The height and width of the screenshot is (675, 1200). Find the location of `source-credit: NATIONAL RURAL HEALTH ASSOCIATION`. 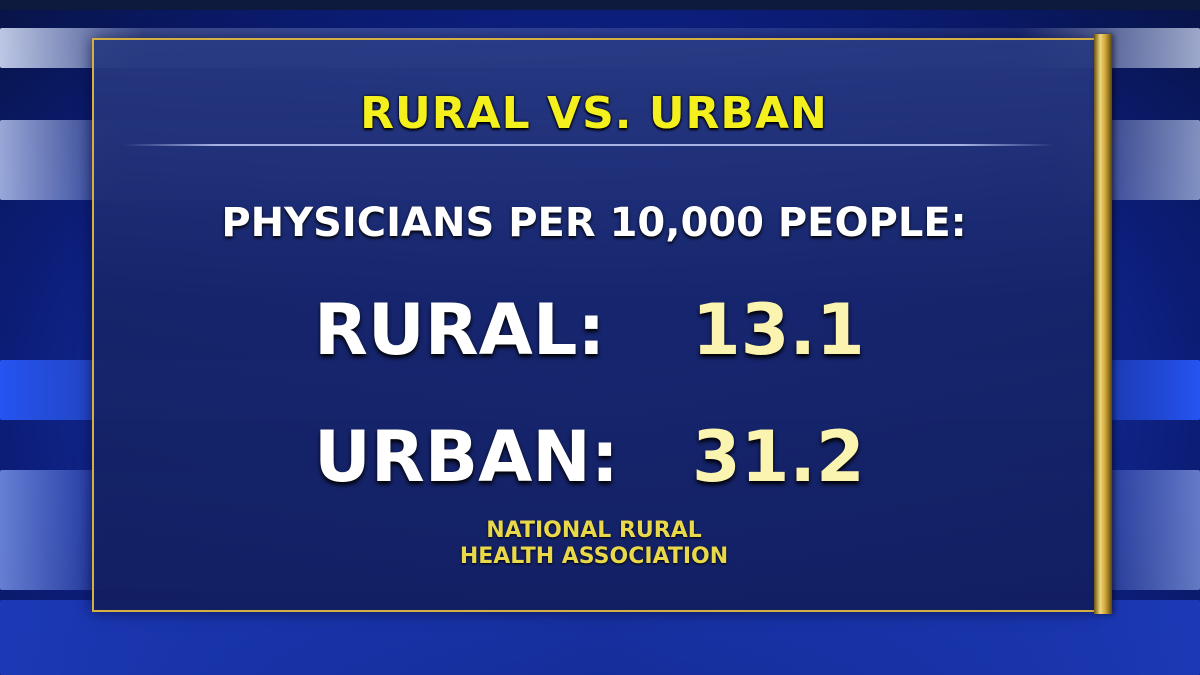

source-credit: NATIONAL RURAL HEALTH ASSOCIATION is located at coordinates (594, 544).